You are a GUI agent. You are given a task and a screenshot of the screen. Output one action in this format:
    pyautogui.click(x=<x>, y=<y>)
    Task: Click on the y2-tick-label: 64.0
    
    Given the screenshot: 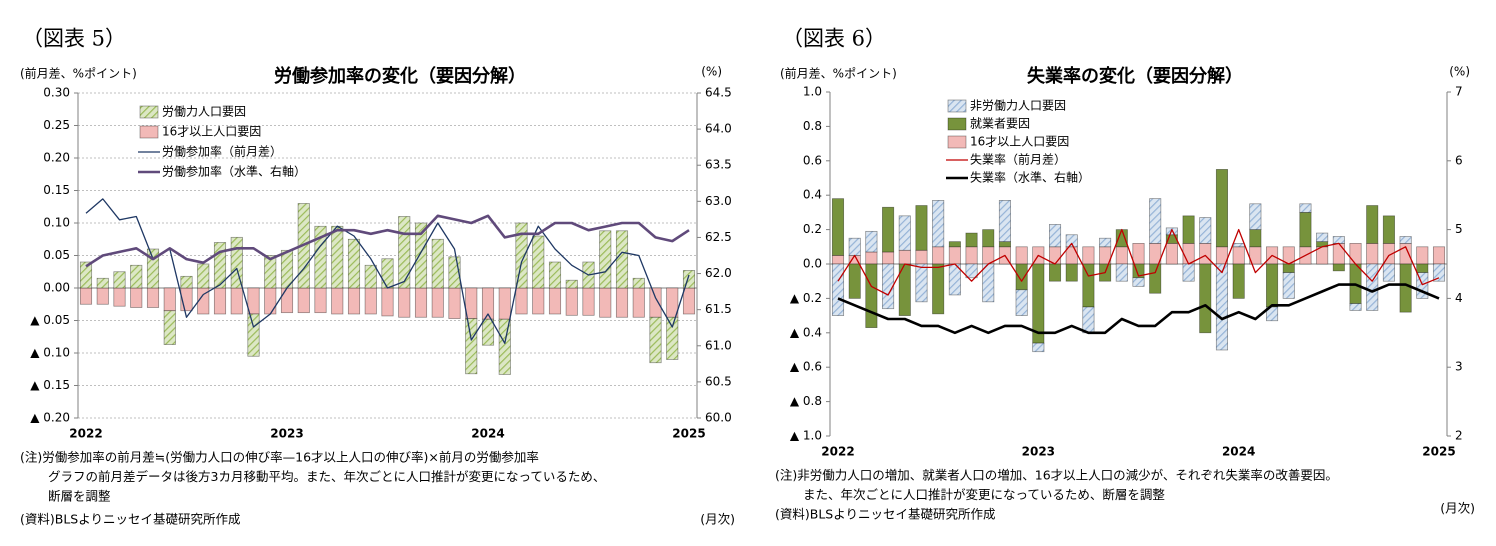 What is the action you would take?
    pyautogui.click(x=718, y=129)
    